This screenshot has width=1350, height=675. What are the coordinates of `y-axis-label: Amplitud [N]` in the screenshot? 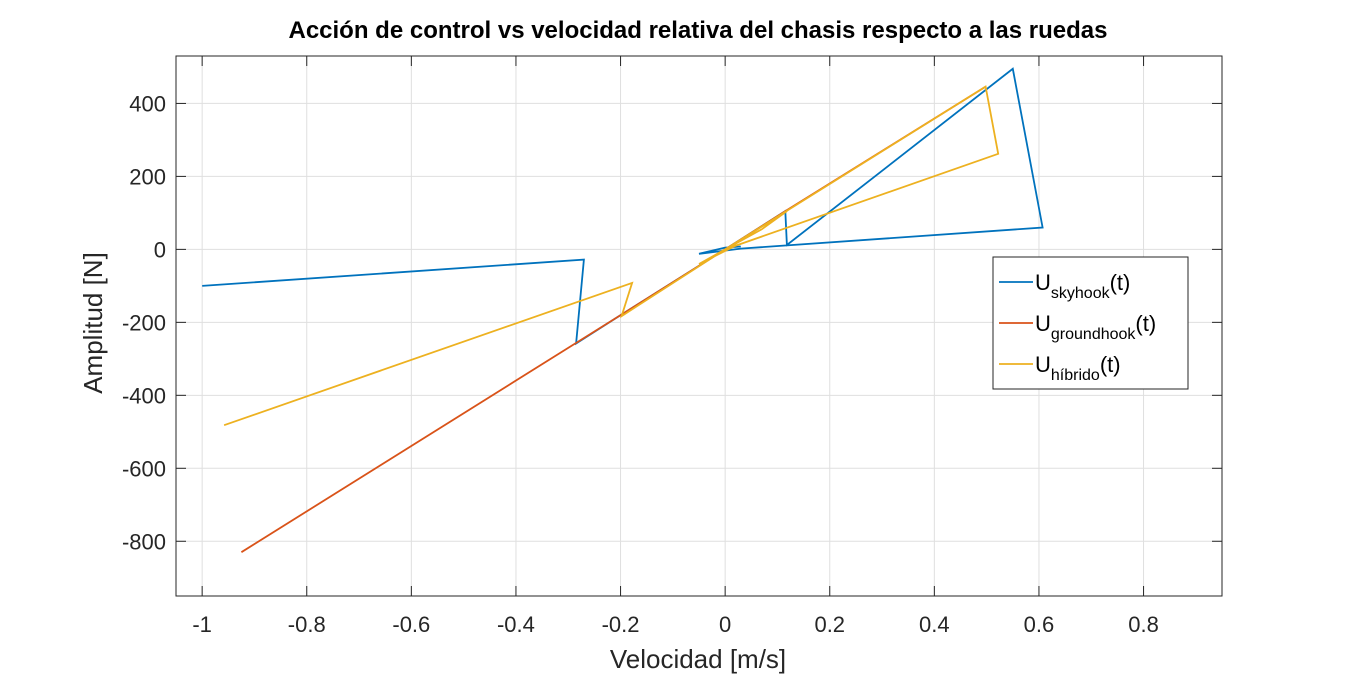 It's located at (93, 323).